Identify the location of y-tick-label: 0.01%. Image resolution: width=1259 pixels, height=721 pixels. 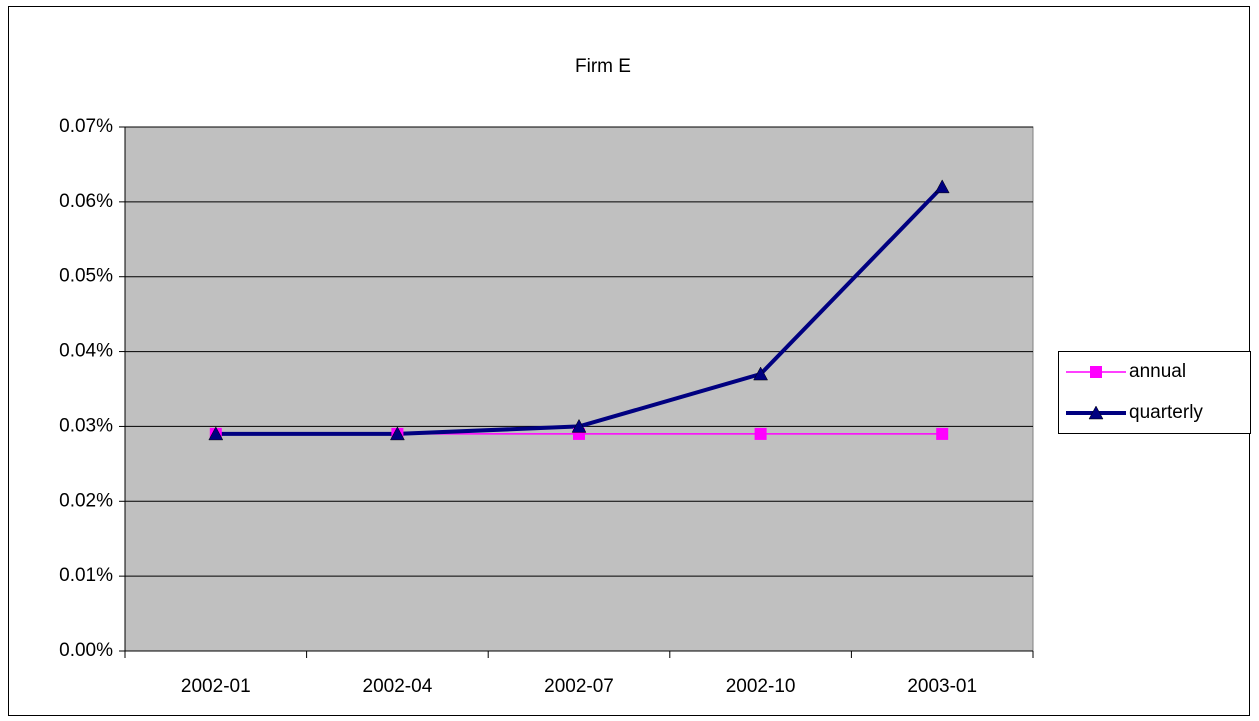
(86, 575).